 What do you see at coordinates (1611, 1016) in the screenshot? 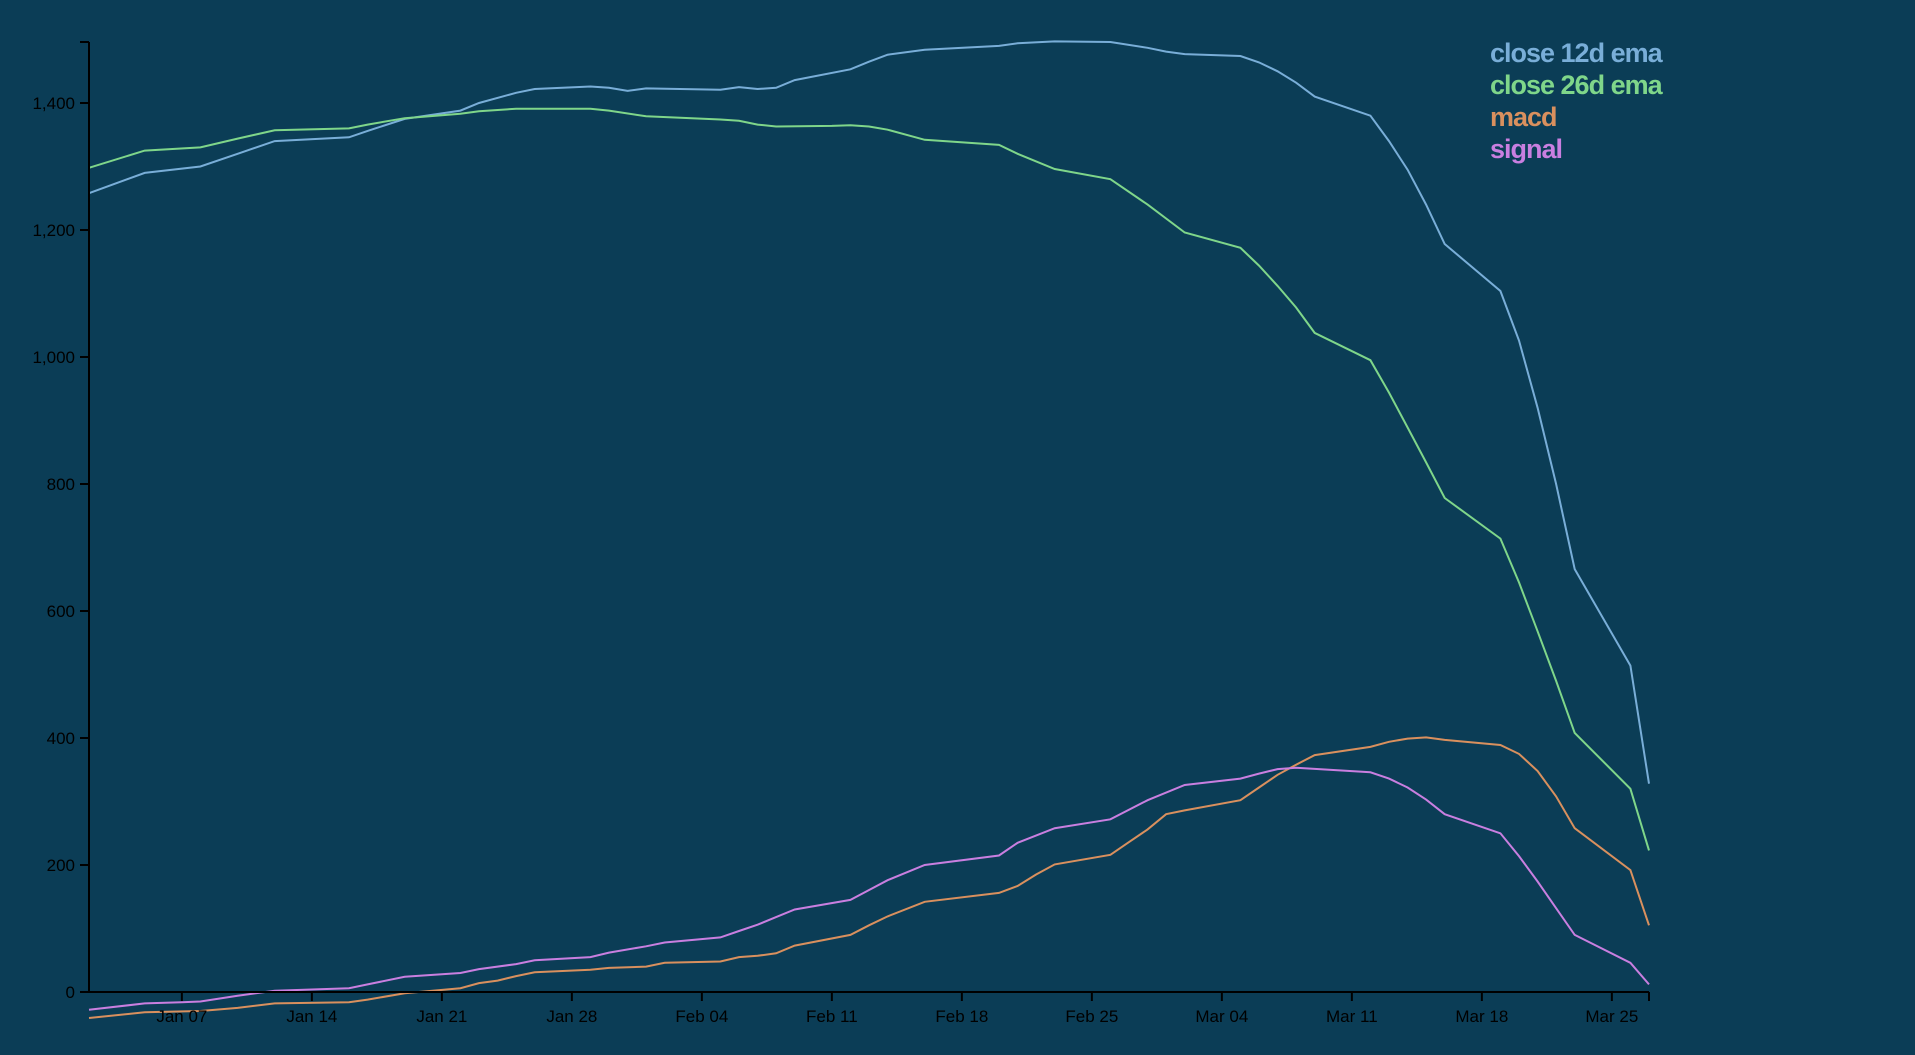
I see `x-tick-label: Mar 25` at bounding box center [1611, 1016].